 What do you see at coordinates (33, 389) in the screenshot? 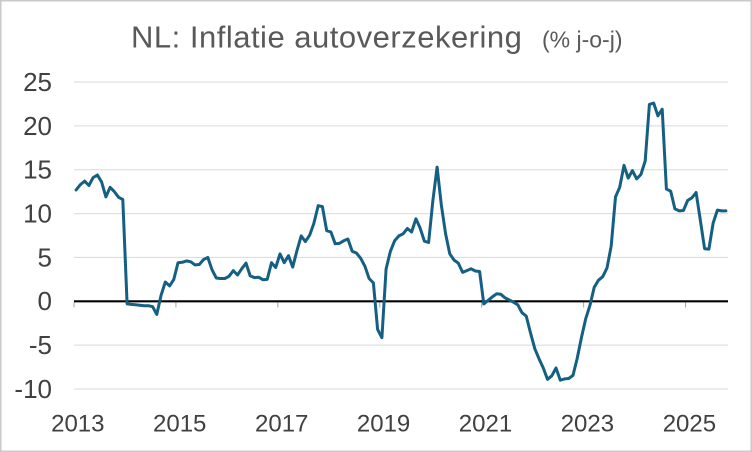
I see `svg-text: -10` at bounding box center [33, 389].